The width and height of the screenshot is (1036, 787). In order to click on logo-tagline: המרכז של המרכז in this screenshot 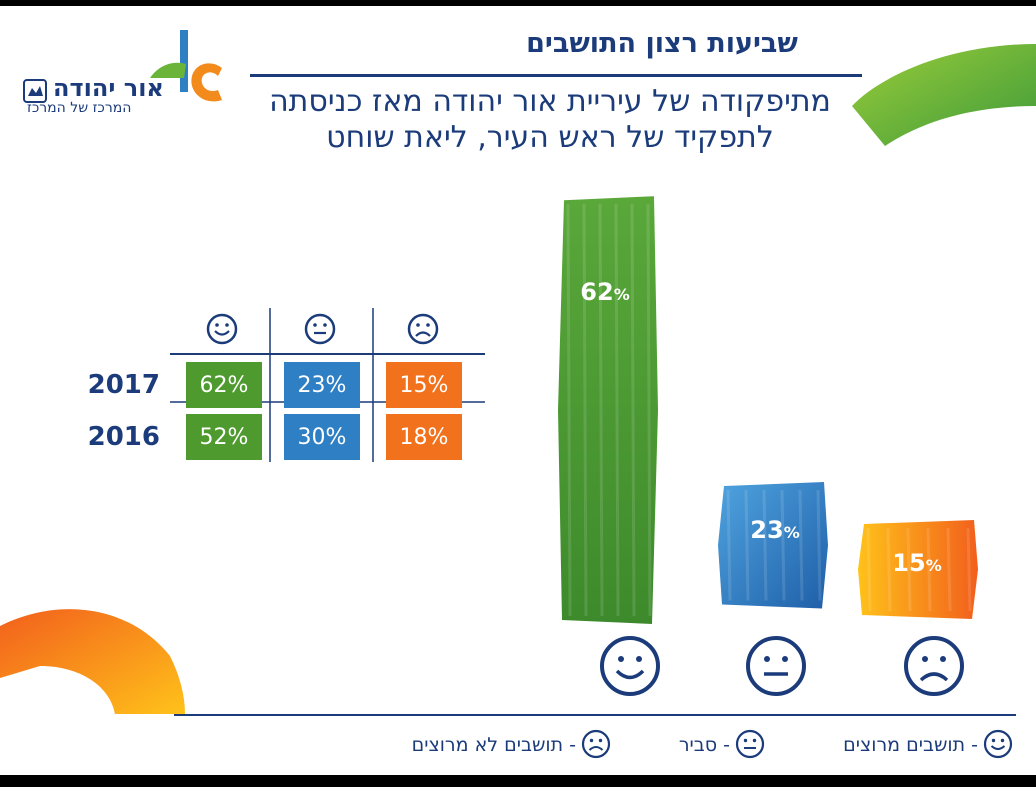, I will do `click(79, 108)`.